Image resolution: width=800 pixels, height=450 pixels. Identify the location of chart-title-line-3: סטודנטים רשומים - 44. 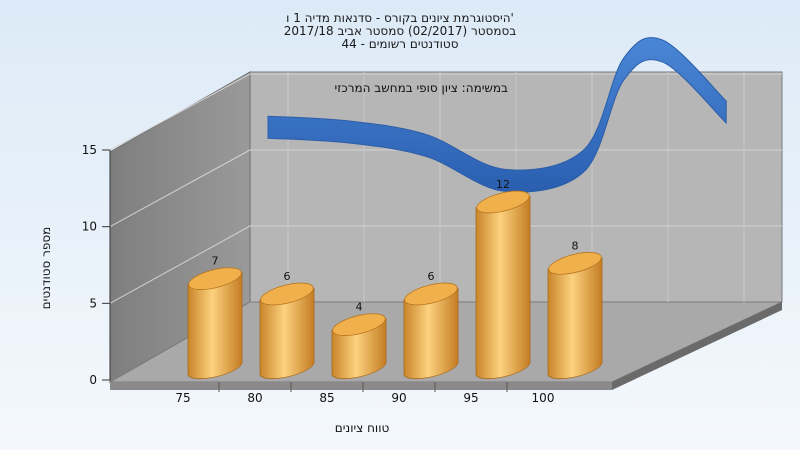
(399, 44).